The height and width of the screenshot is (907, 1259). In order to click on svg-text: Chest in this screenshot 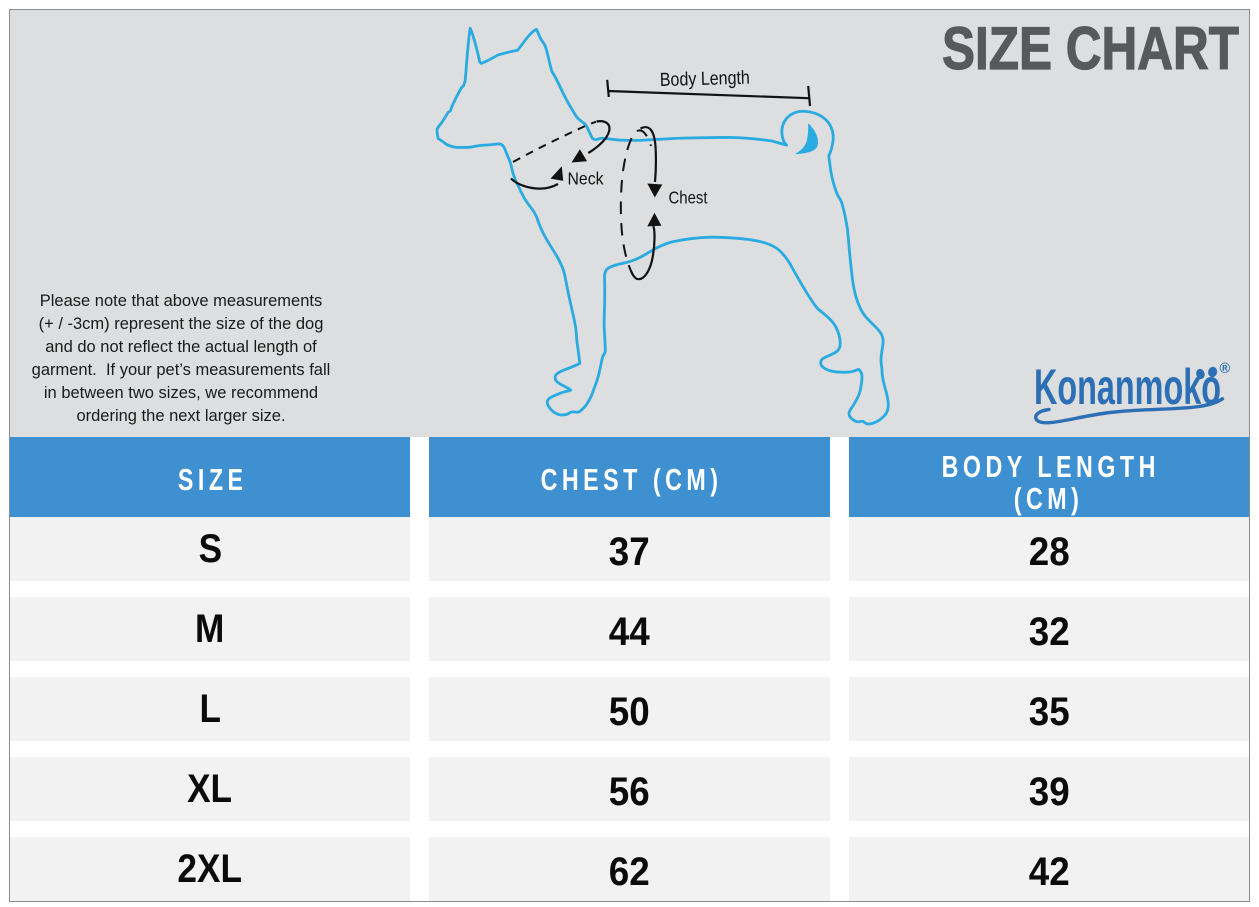, I will do `click(688, 197)`.